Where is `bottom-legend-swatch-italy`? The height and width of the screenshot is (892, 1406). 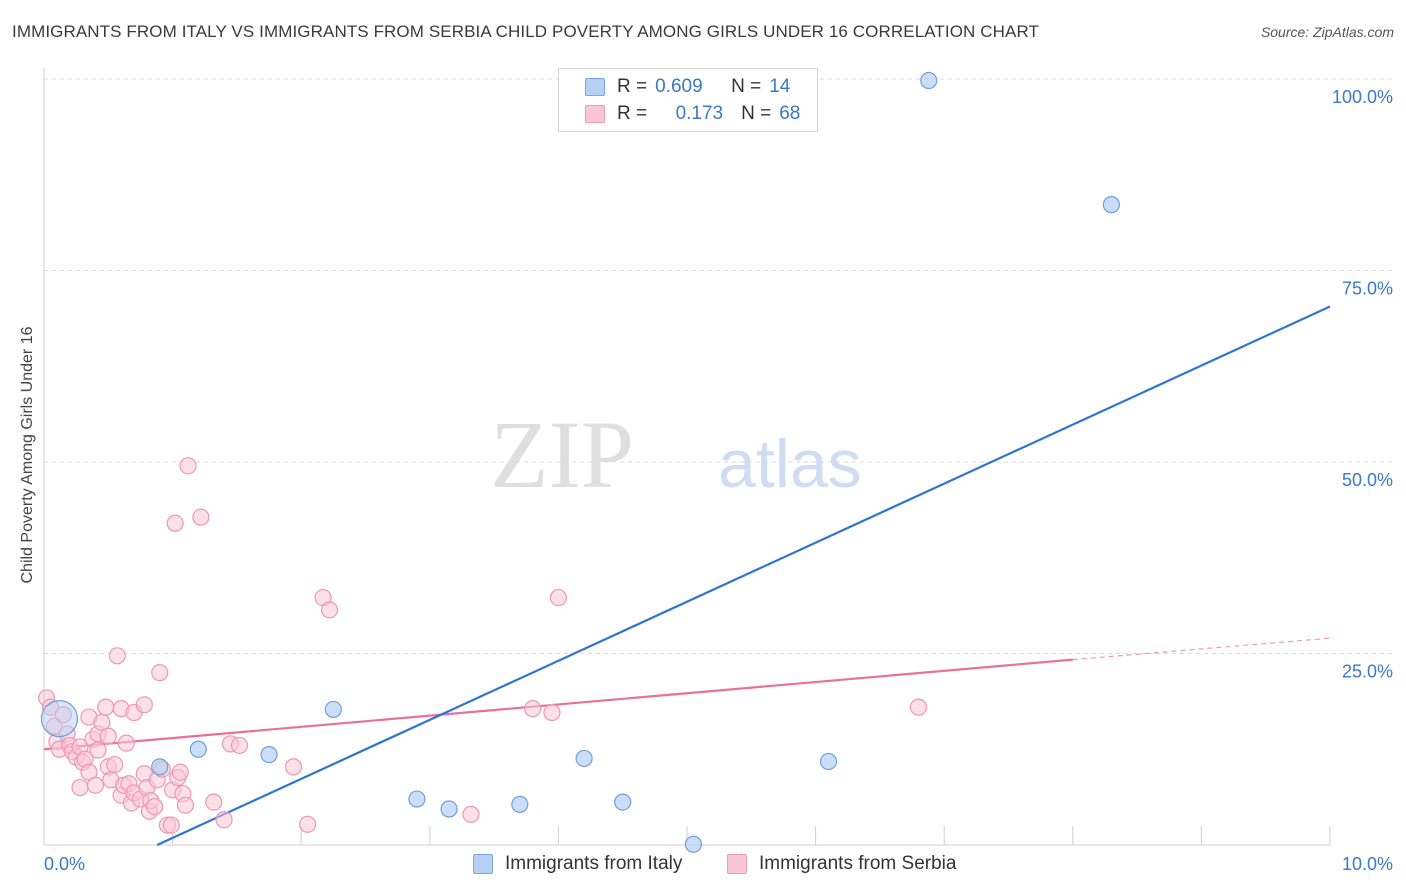 bottom-legend-swatch-italy is located at coordinates (483, 864).